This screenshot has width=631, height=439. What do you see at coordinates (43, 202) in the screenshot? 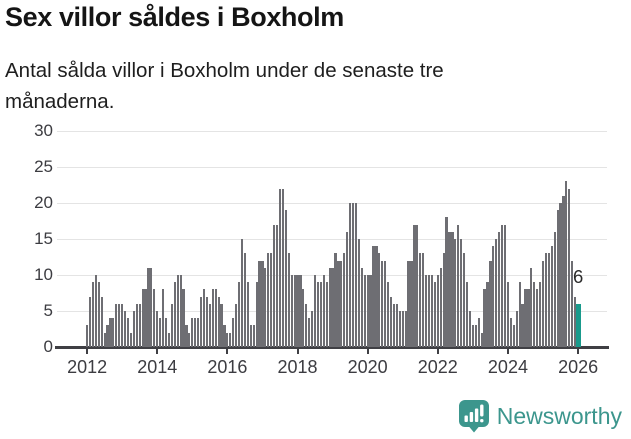
I see `y-axis-label: 20` at bounding box center [43, 202].